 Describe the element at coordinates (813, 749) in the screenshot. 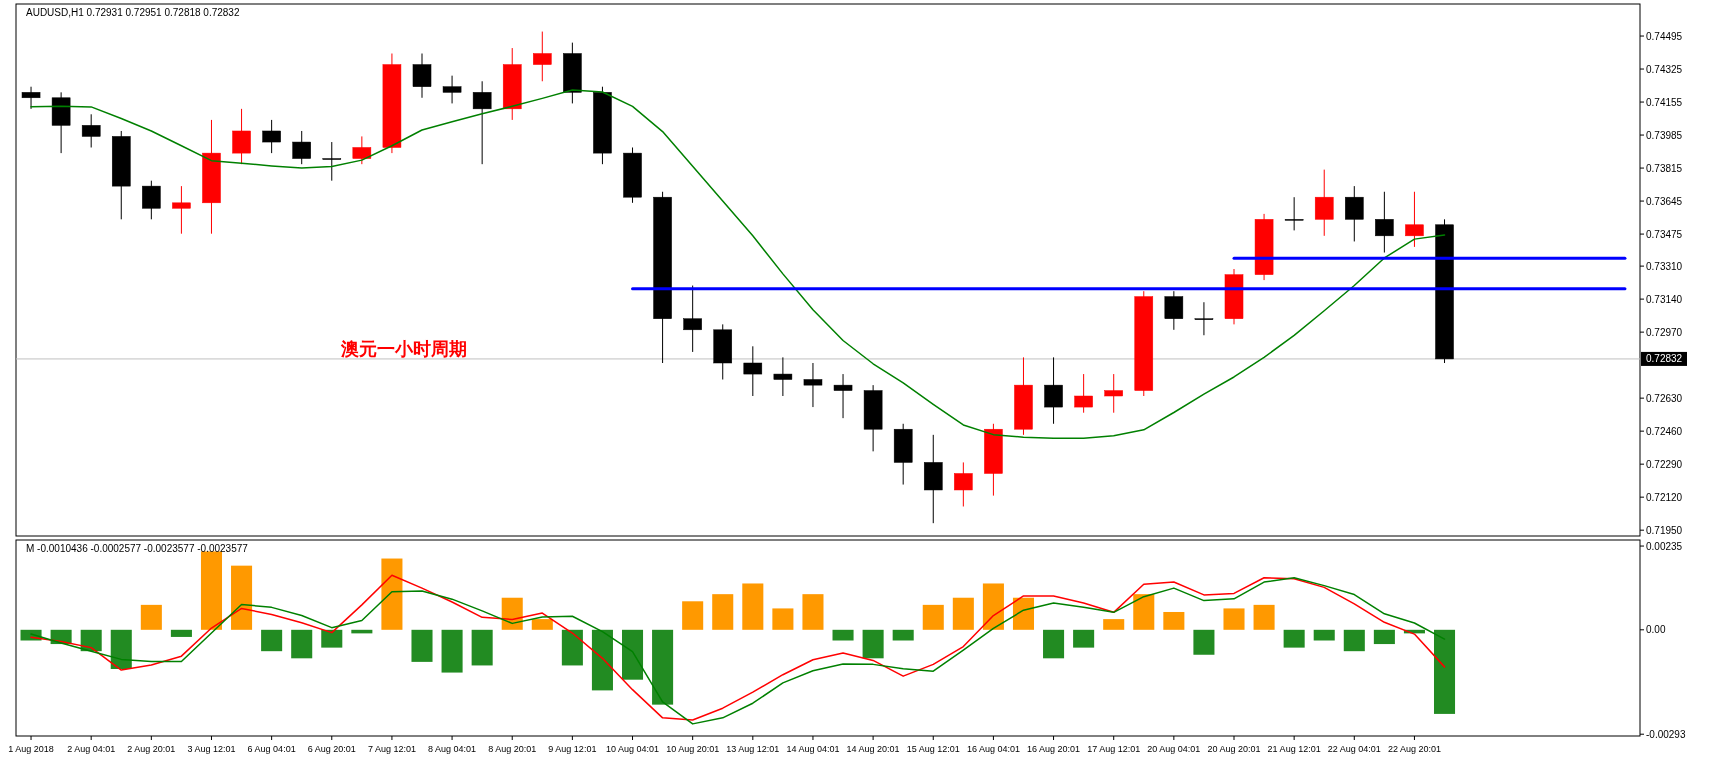

I see `x-tick-label: 14 Aug 04:01` at that location.